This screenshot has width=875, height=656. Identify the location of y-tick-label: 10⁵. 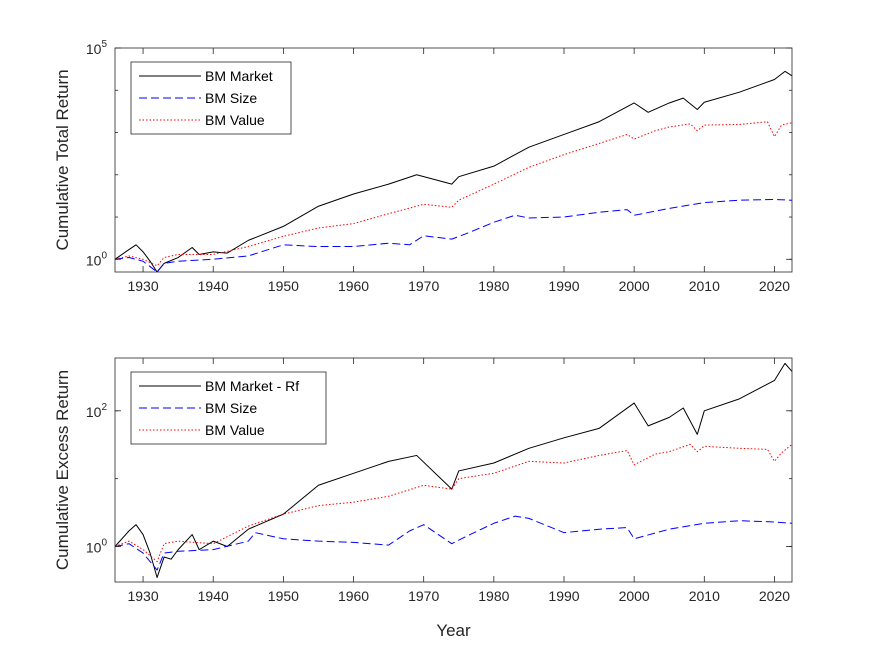
(97, 48).